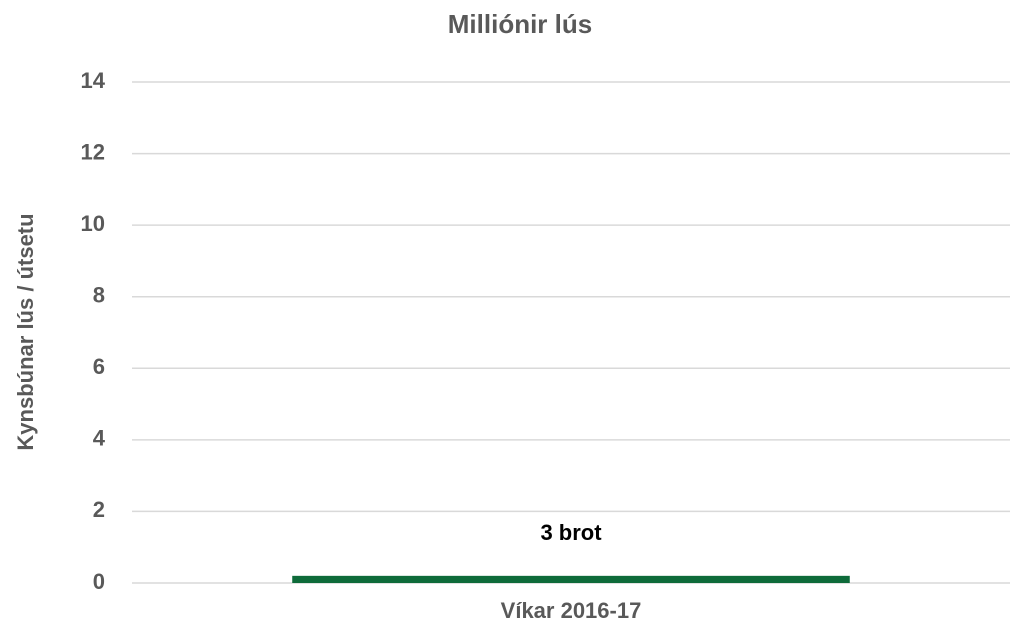  What do you see at coordinates (571, 610) in the screenshot?
I see `x-tick-label: Víkar 2016-17` at bounding box center [571, 610].